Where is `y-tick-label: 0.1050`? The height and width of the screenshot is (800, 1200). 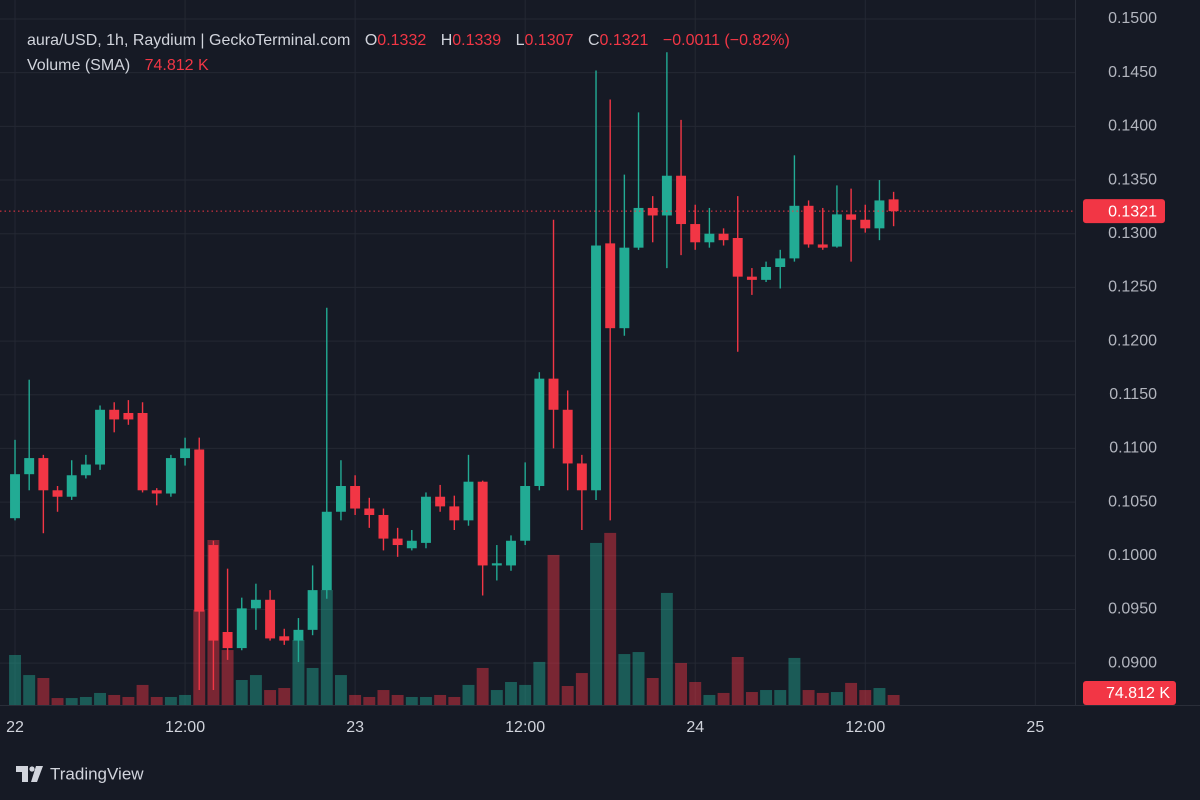
y-tick-label: 0.1050 is located at coordinates (1132, 501).